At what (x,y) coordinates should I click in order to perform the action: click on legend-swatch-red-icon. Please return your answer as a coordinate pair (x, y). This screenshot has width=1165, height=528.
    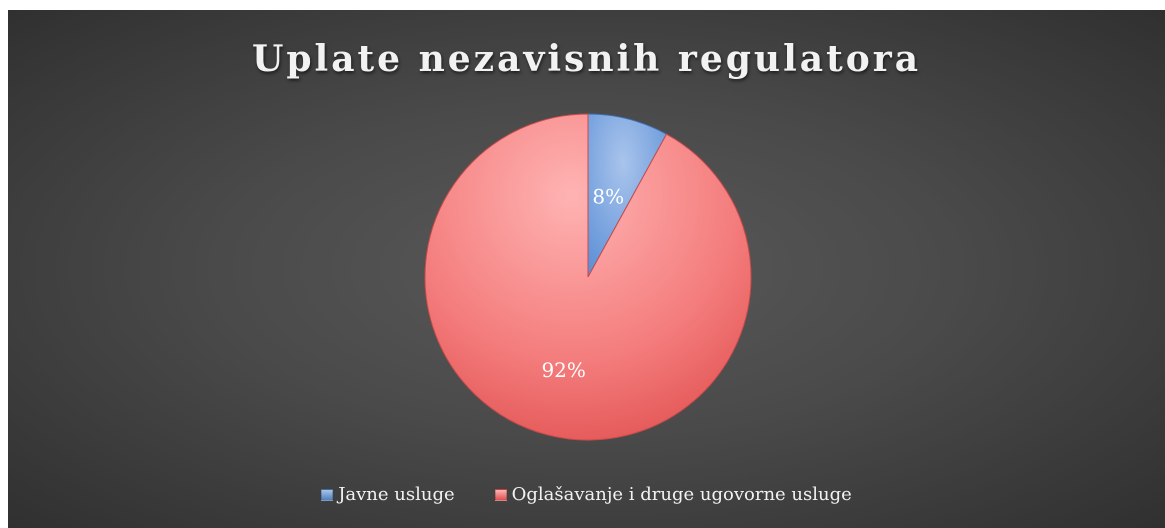
    Looking at the image, I should click on (500, 494).